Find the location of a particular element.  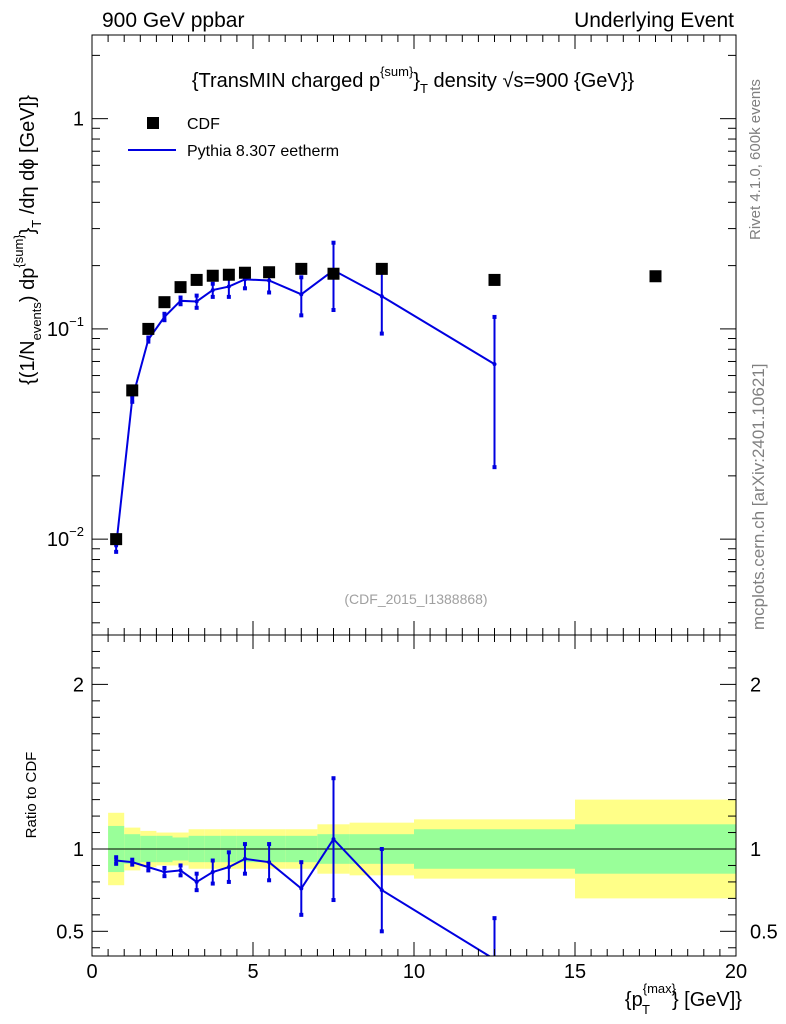

mcplots-credit-text: mcplots.cern.ch [arXiv:2401.10621] is located at coordinates (758, 497).